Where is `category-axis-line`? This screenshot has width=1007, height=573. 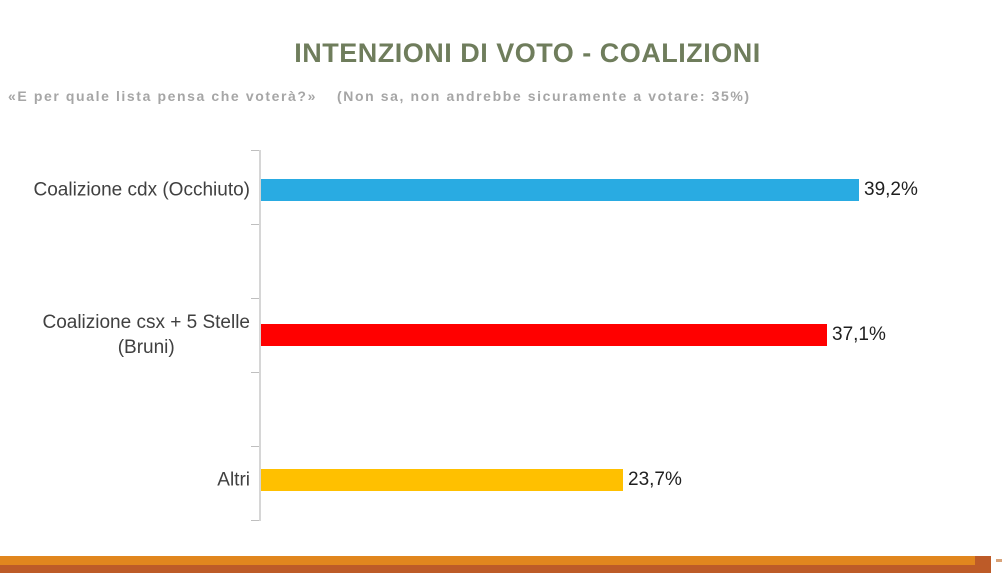
category-axis-line is located at coordinates (260, 335).